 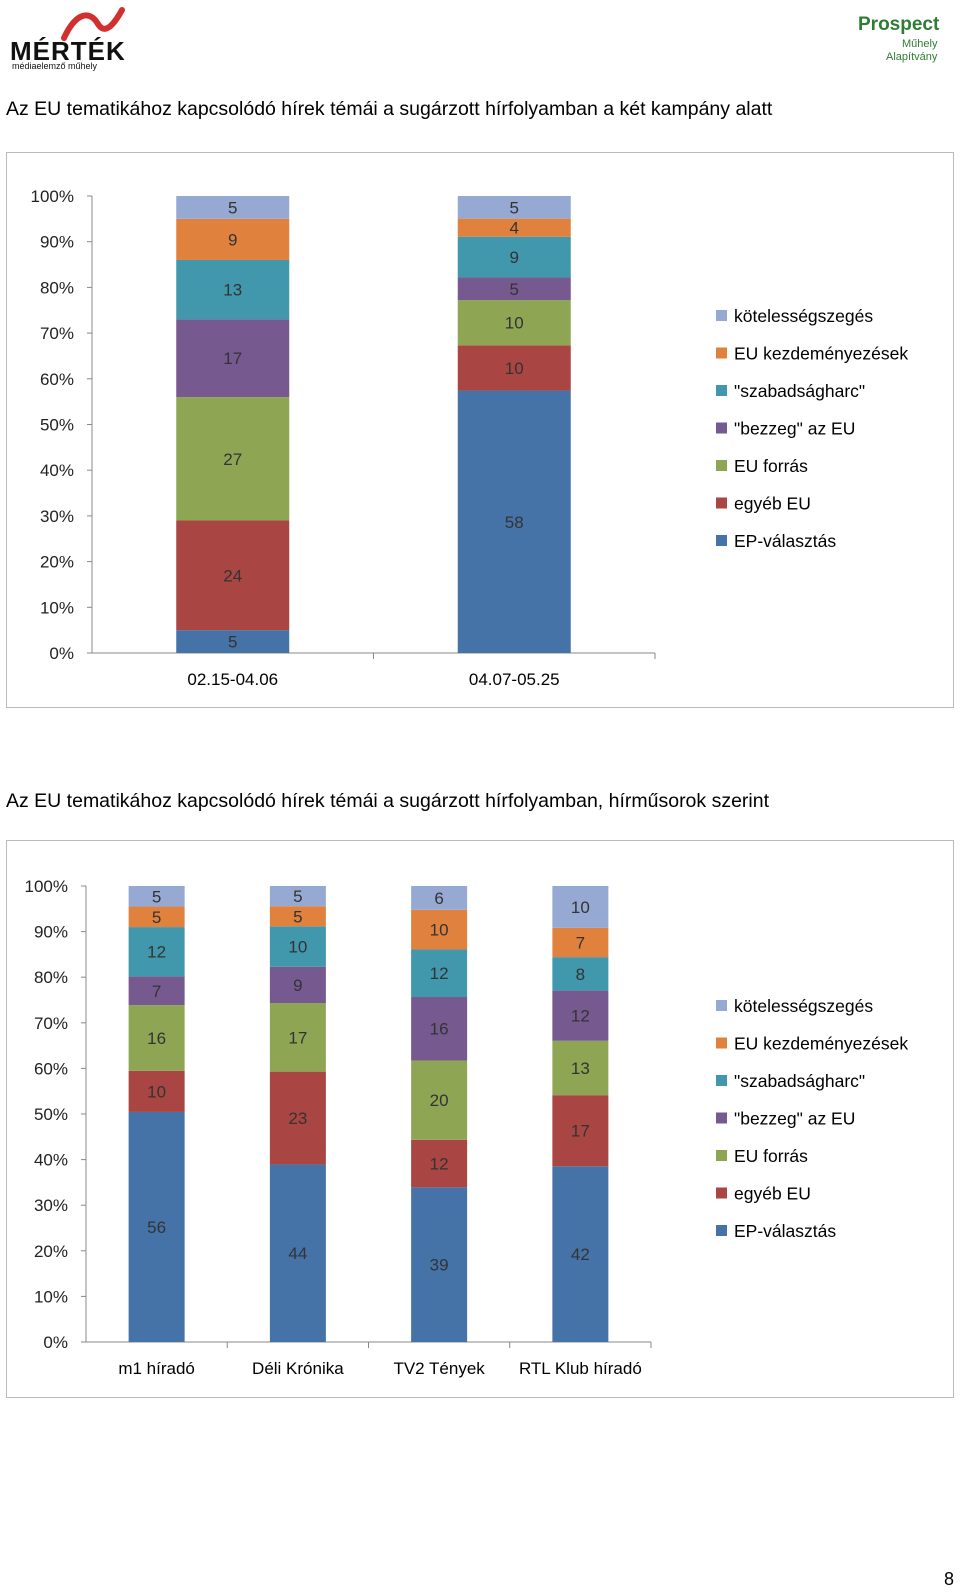 I want to click on y-tick-label: 40%, so click(x=51, y=1160).